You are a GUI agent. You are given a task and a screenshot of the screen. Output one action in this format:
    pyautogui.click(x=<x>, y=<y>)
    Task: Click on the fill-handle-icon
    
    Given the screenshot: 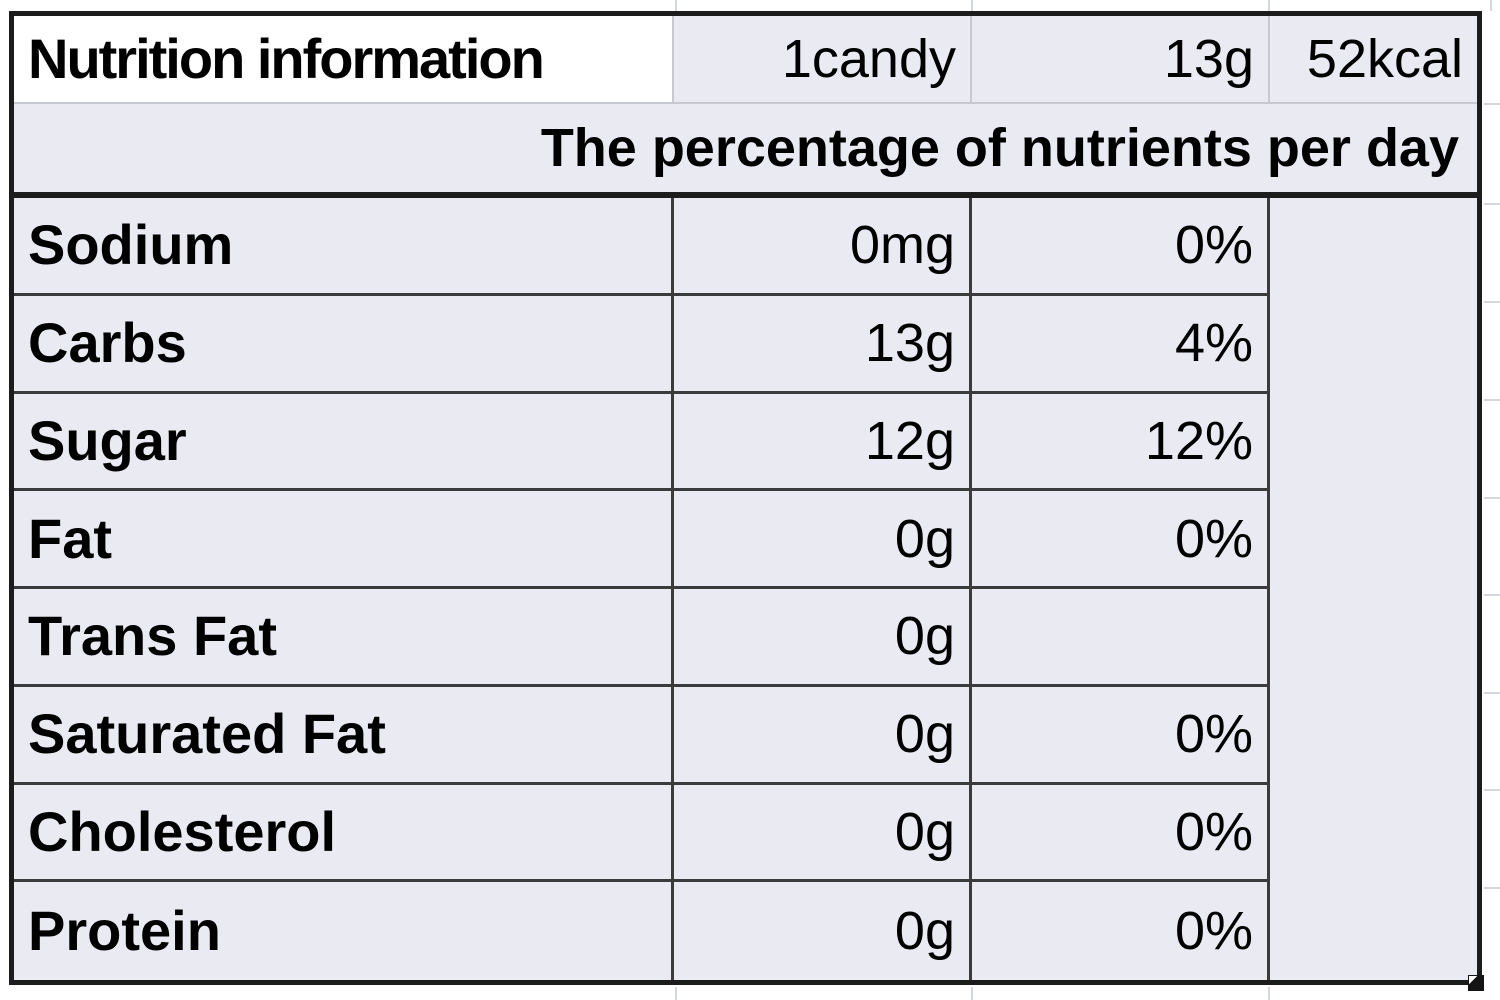 What is the action you would take?
    pyautogui.click(x=1476, y=983)
    